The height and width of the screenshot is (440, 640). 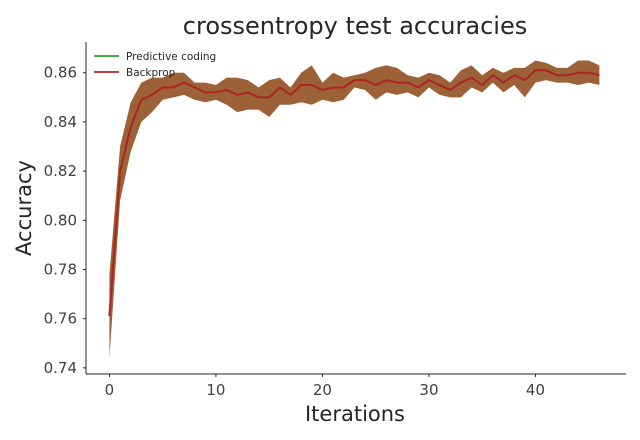 I want to click on y-tick-label: 0.76, so click(x=60, y=319).